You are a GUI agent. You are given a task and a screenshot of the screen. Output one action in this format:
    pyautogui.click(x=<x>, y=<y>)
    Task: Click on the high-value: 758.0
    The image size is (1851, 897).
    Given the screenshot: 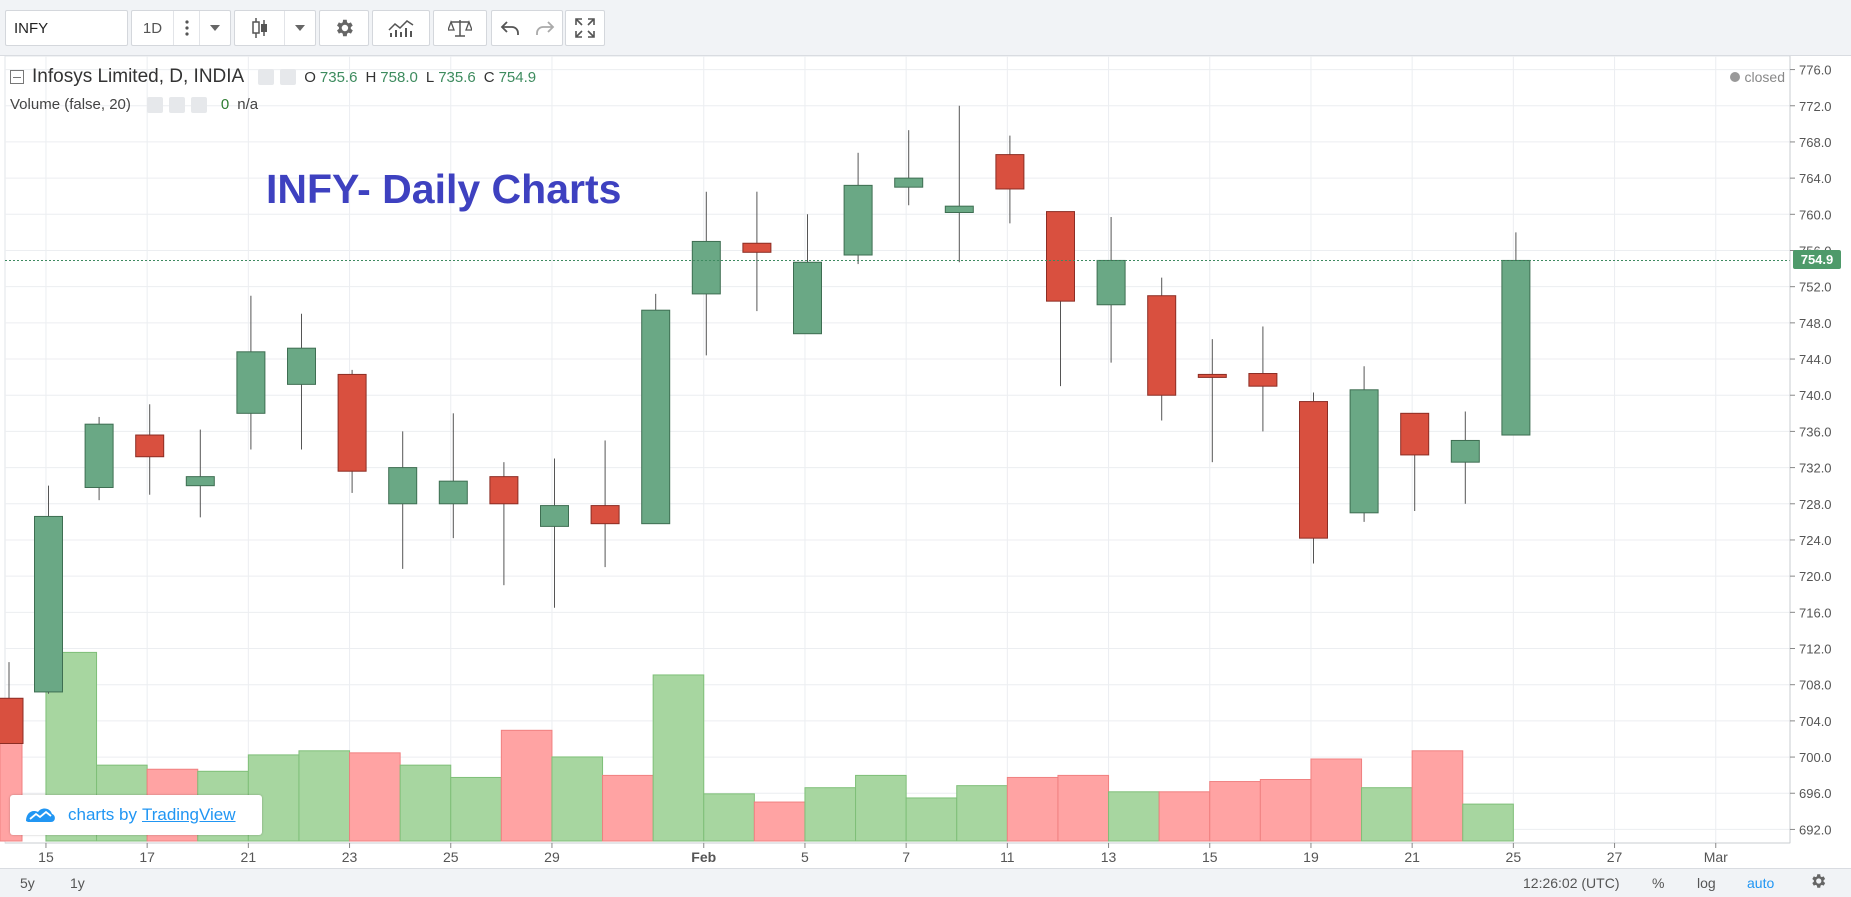 What is the action you would take?
    pyautogui.click(x=399, y=77)
    